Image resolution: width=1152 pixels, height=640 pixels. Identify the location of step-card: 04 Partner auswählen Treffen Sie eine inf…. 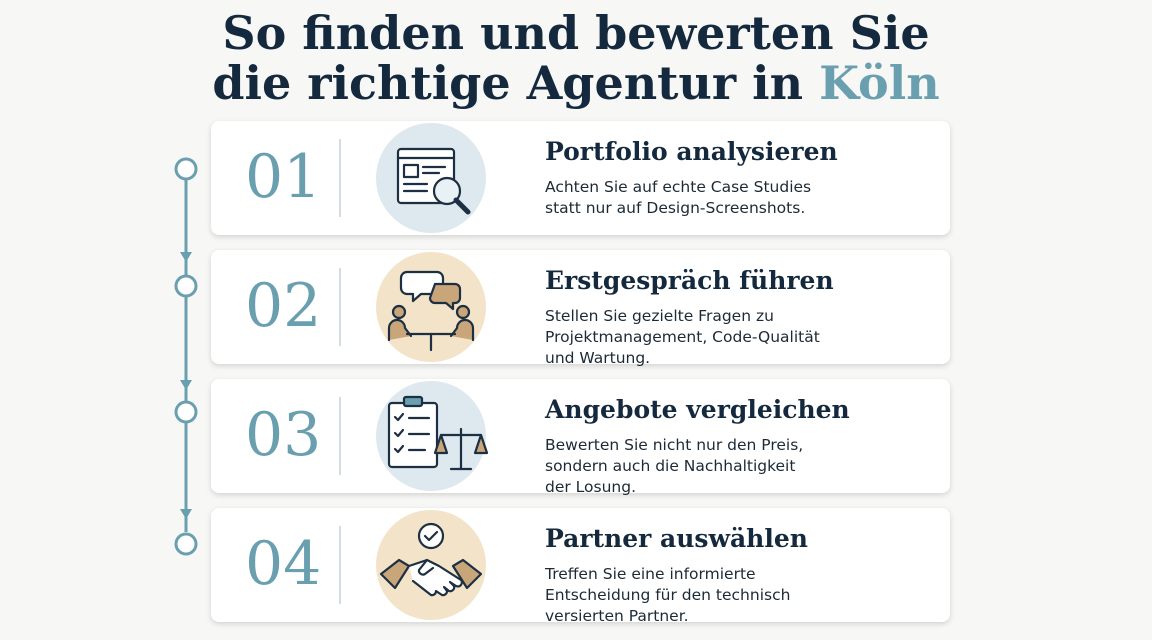
(580, 566).